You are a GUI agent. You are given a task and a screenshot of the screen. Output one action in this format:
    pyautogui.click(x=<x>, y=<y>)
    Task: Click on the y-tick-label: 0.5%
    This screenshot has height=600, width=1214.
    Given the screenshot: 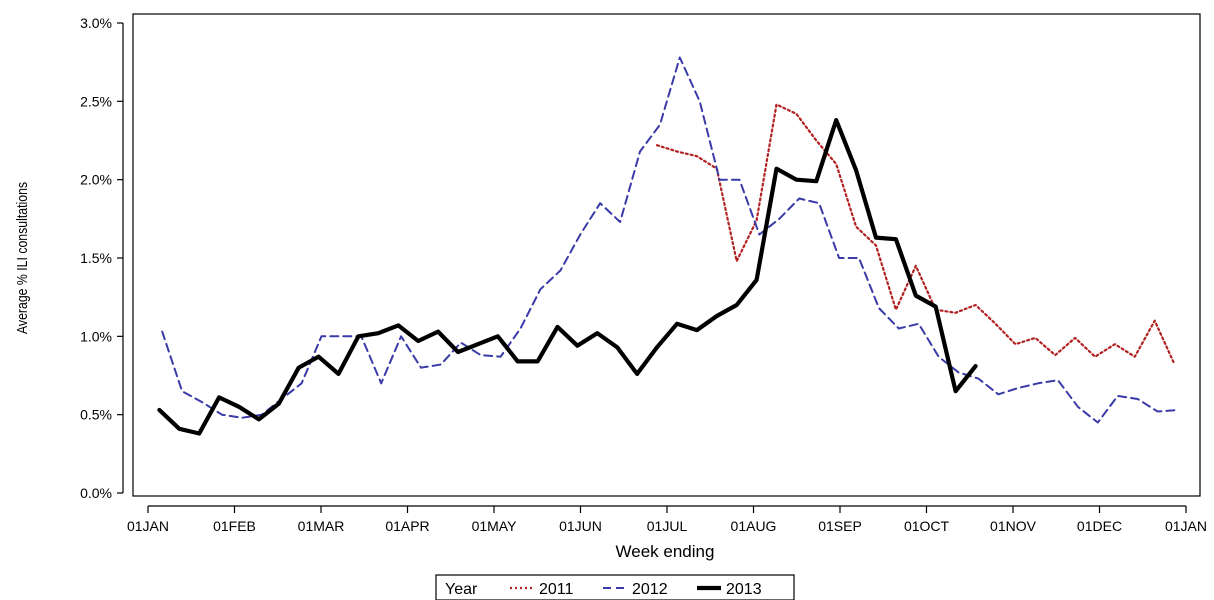 What is the action you would take?
    pyautogui.click(x=96, y=415)
    